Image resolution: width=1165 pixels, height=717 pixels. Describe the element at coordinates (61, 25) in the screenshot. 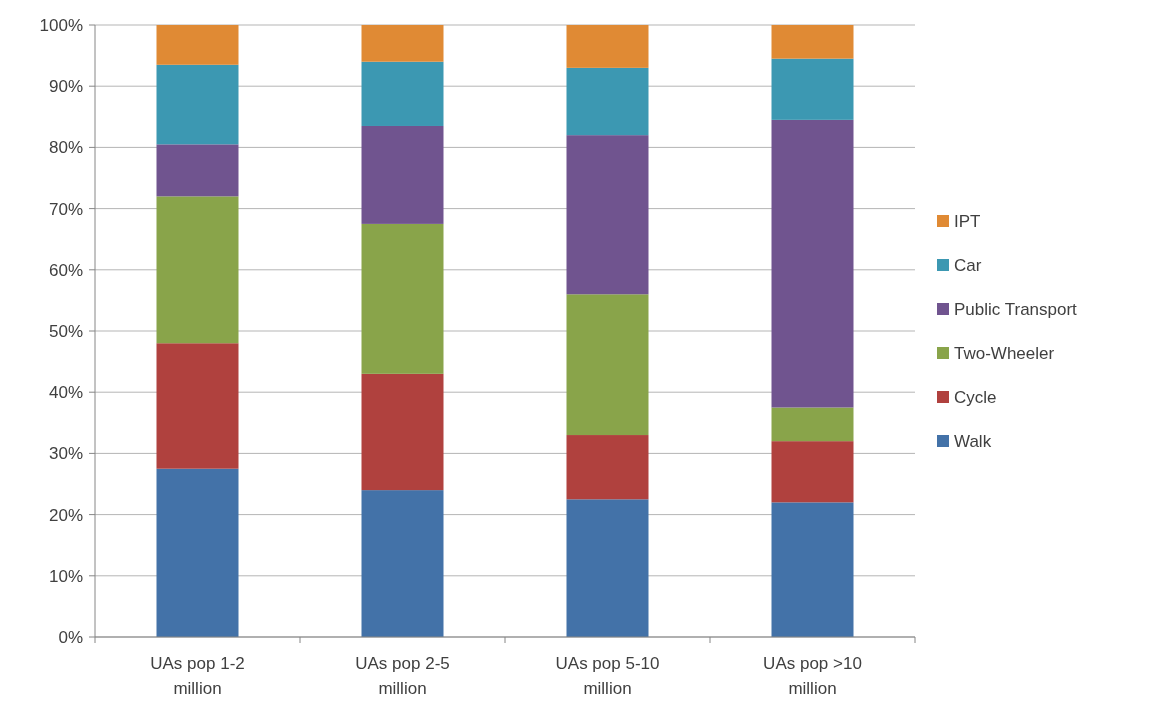

I see `y-tick-label: 100%` at that location.